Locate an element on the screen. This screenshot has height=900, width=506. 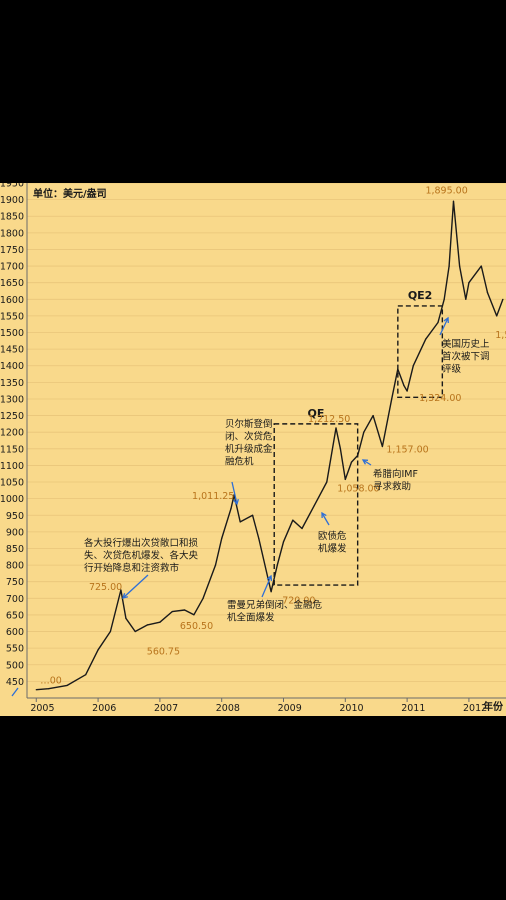
annotation-text: 融危机 is located at coordinates (239, 462).